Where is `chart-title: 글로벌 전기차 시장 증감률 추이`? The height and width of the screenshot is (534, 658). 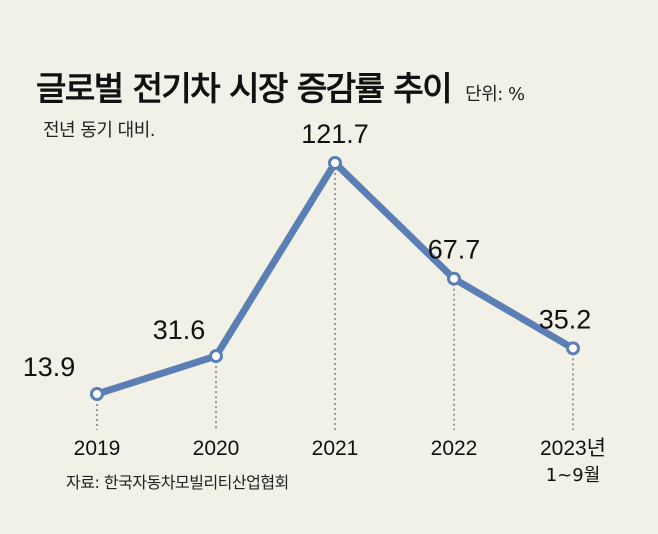
chart-title: 글로벌 전기차 시장 증감률 추이 is located at coordinates (244, 88).